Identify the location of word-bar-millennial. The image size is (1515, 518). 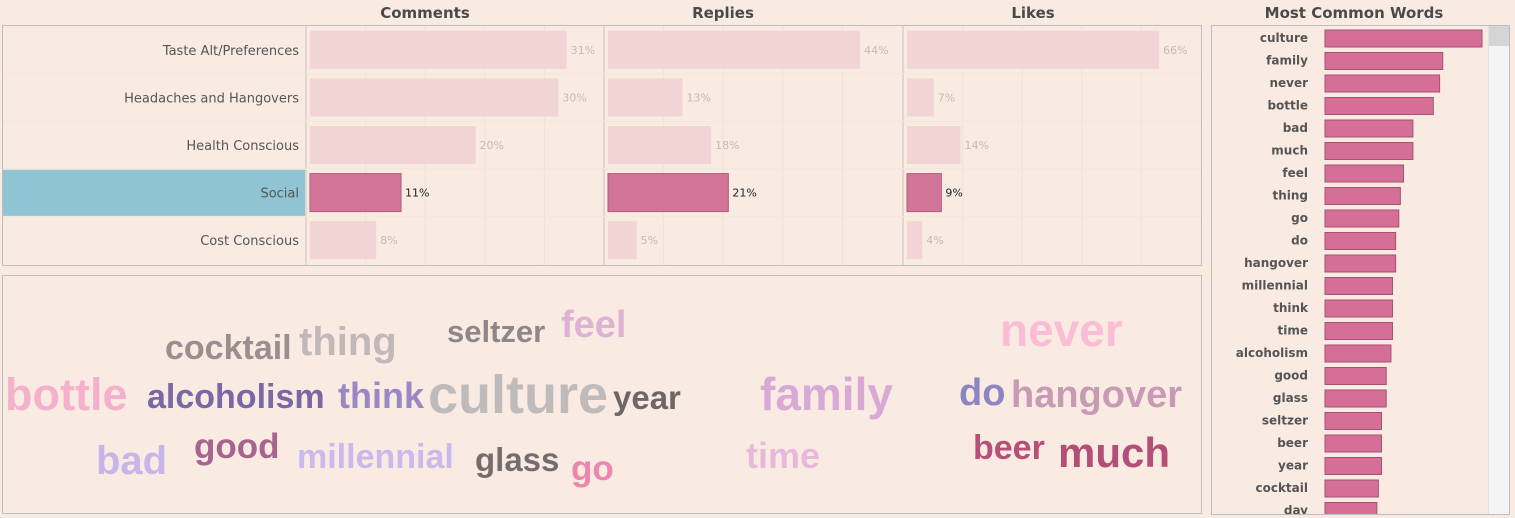
(1359, 286).